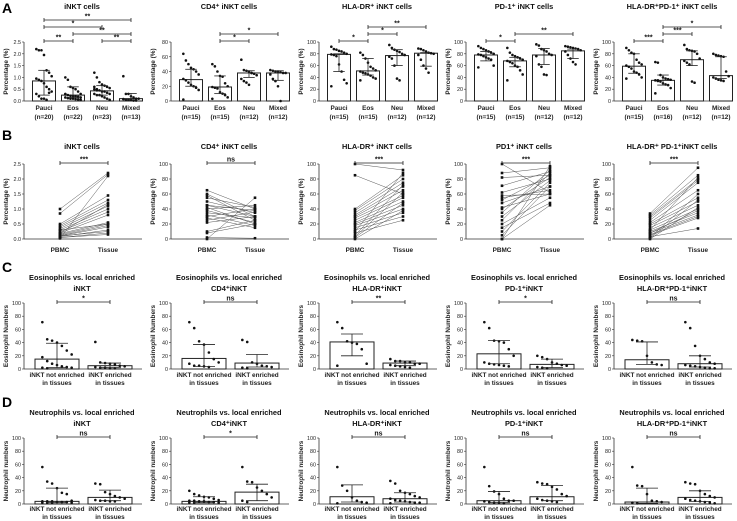 This screenshot has height=521, width=737. Describe the element at coordinates (72, 117) in the screenshot. I see `x-category-label: (n=22)` at that location.